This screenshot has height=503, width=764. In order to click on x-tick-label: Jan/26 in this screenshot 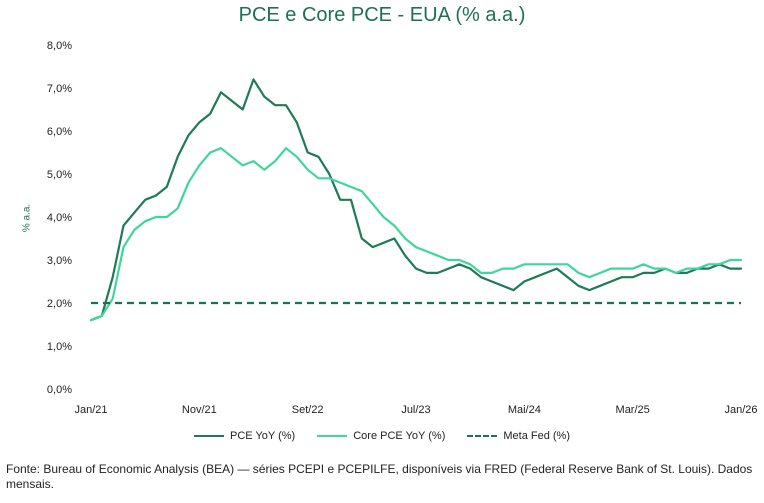, I will do `click(740, 410)`.